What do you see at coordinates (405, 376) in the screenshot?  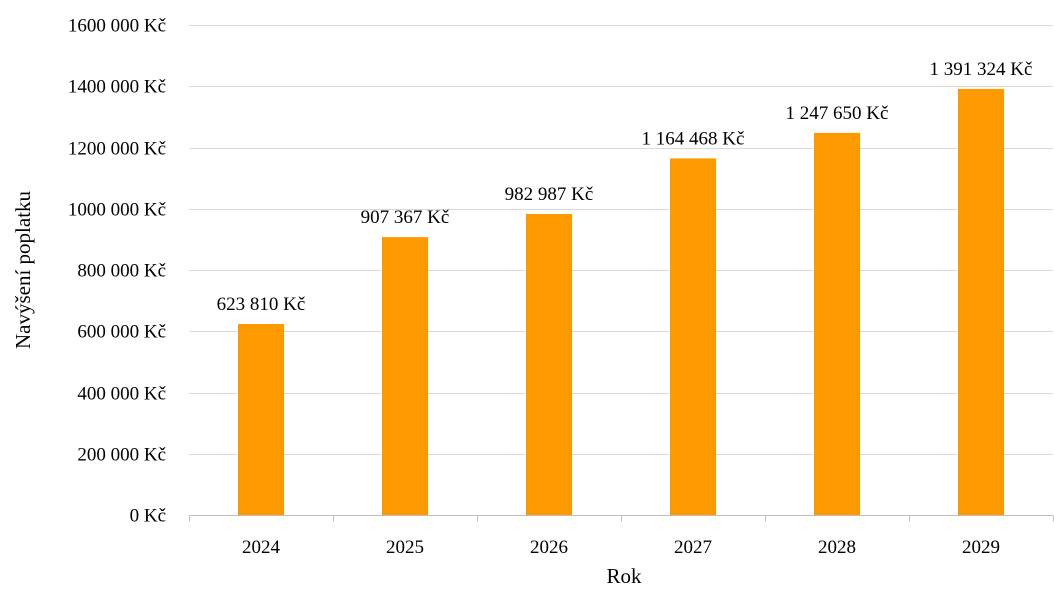 I see `bar-2025` at bounding box center [405, 376].